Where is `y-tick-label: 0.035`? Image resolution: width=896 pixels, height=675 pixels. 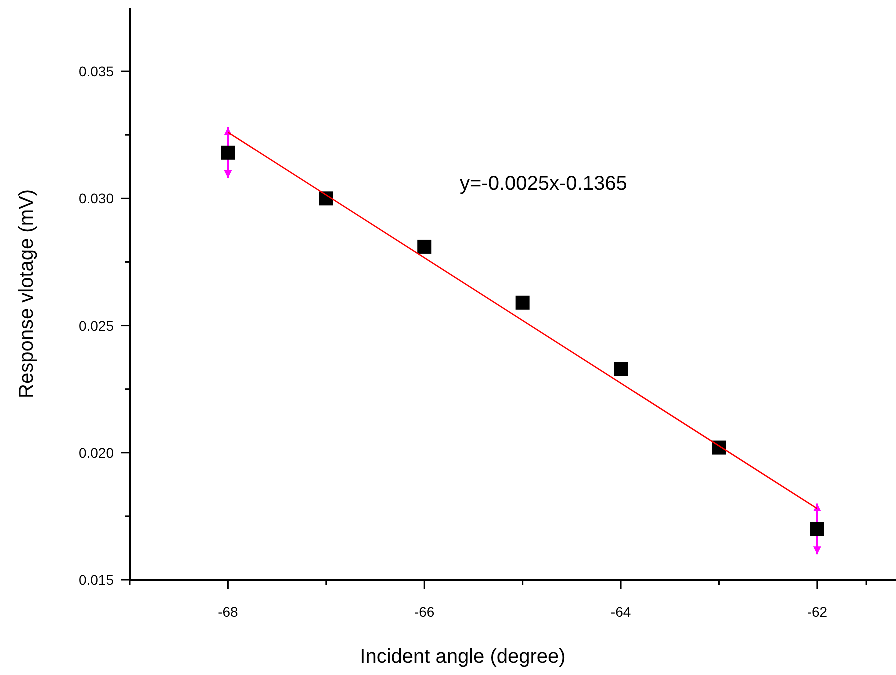 y-tick-label: 0.035 is located at coordinates (96, 72).